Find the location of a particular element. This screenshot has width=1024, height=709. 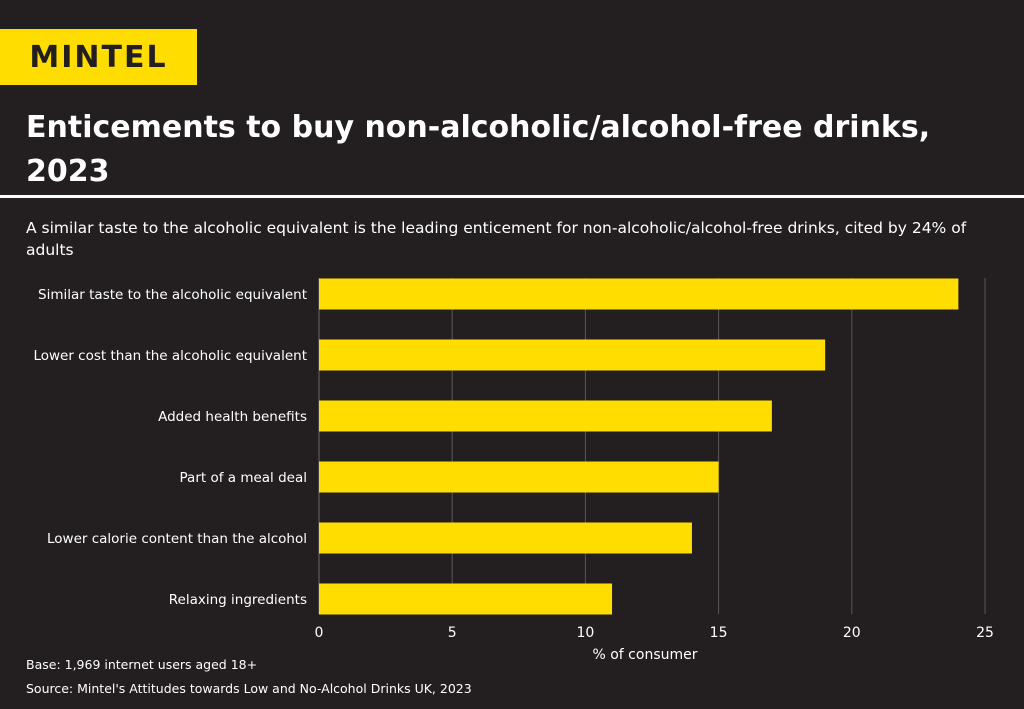

x-axis-label: % of consumer is located at coordinates (644, 655).